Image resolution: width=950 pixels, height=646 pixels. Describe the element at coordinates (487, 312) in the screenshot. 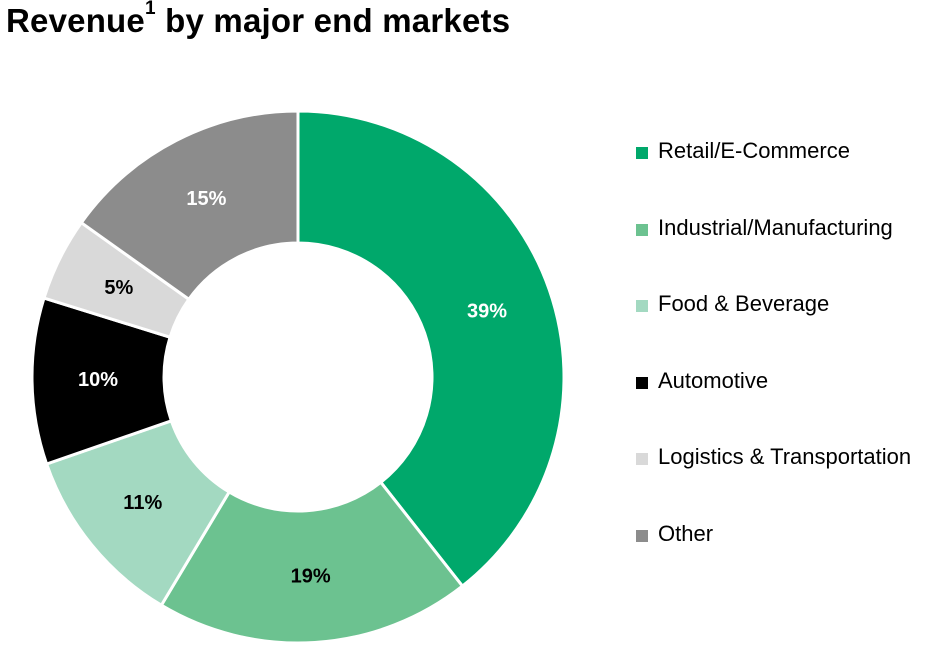

I see `data-label-retail-e-commerce: 39%` at that location.